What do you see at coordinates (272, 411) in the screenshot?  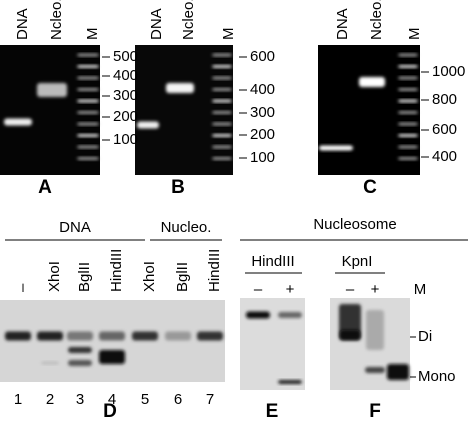 I see `panel-letter: E` at bounding box center [272, 411].